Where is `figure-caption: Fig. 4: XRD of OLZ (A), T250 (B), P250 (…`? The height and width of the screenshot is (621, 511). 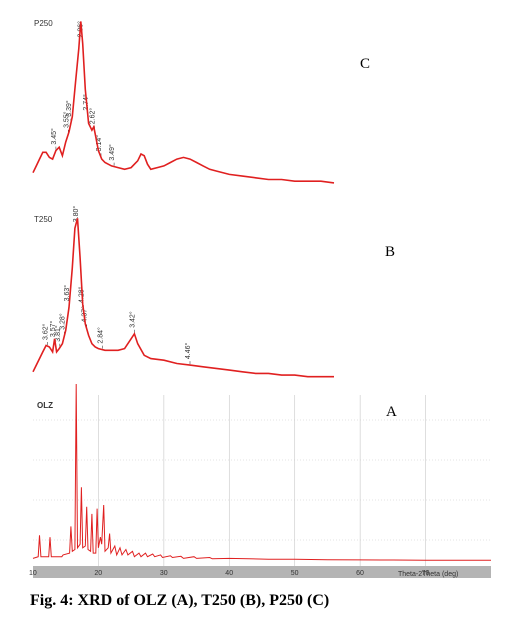
figure-caption: Fig. 4: XRD of OLZ (A), T250 (B), P250 (… is located at coordinates (180, 600).